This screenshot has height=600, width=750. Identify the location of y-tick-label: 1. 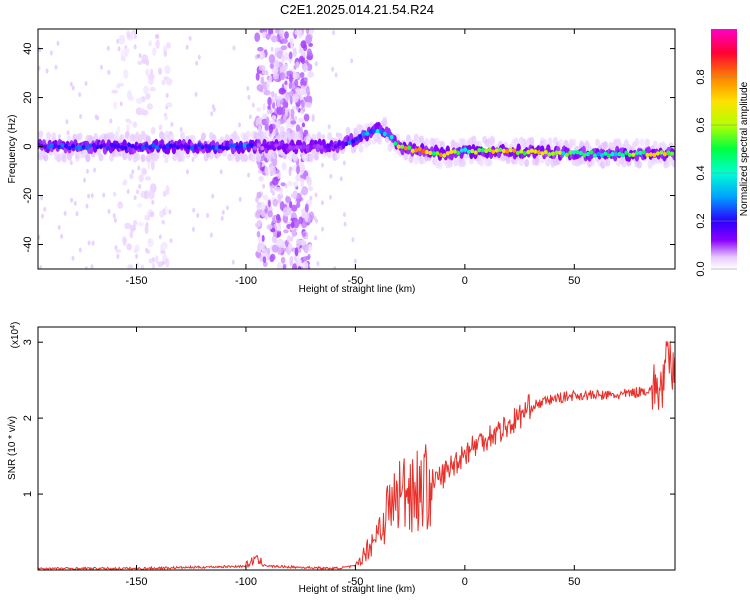
(28, 494).